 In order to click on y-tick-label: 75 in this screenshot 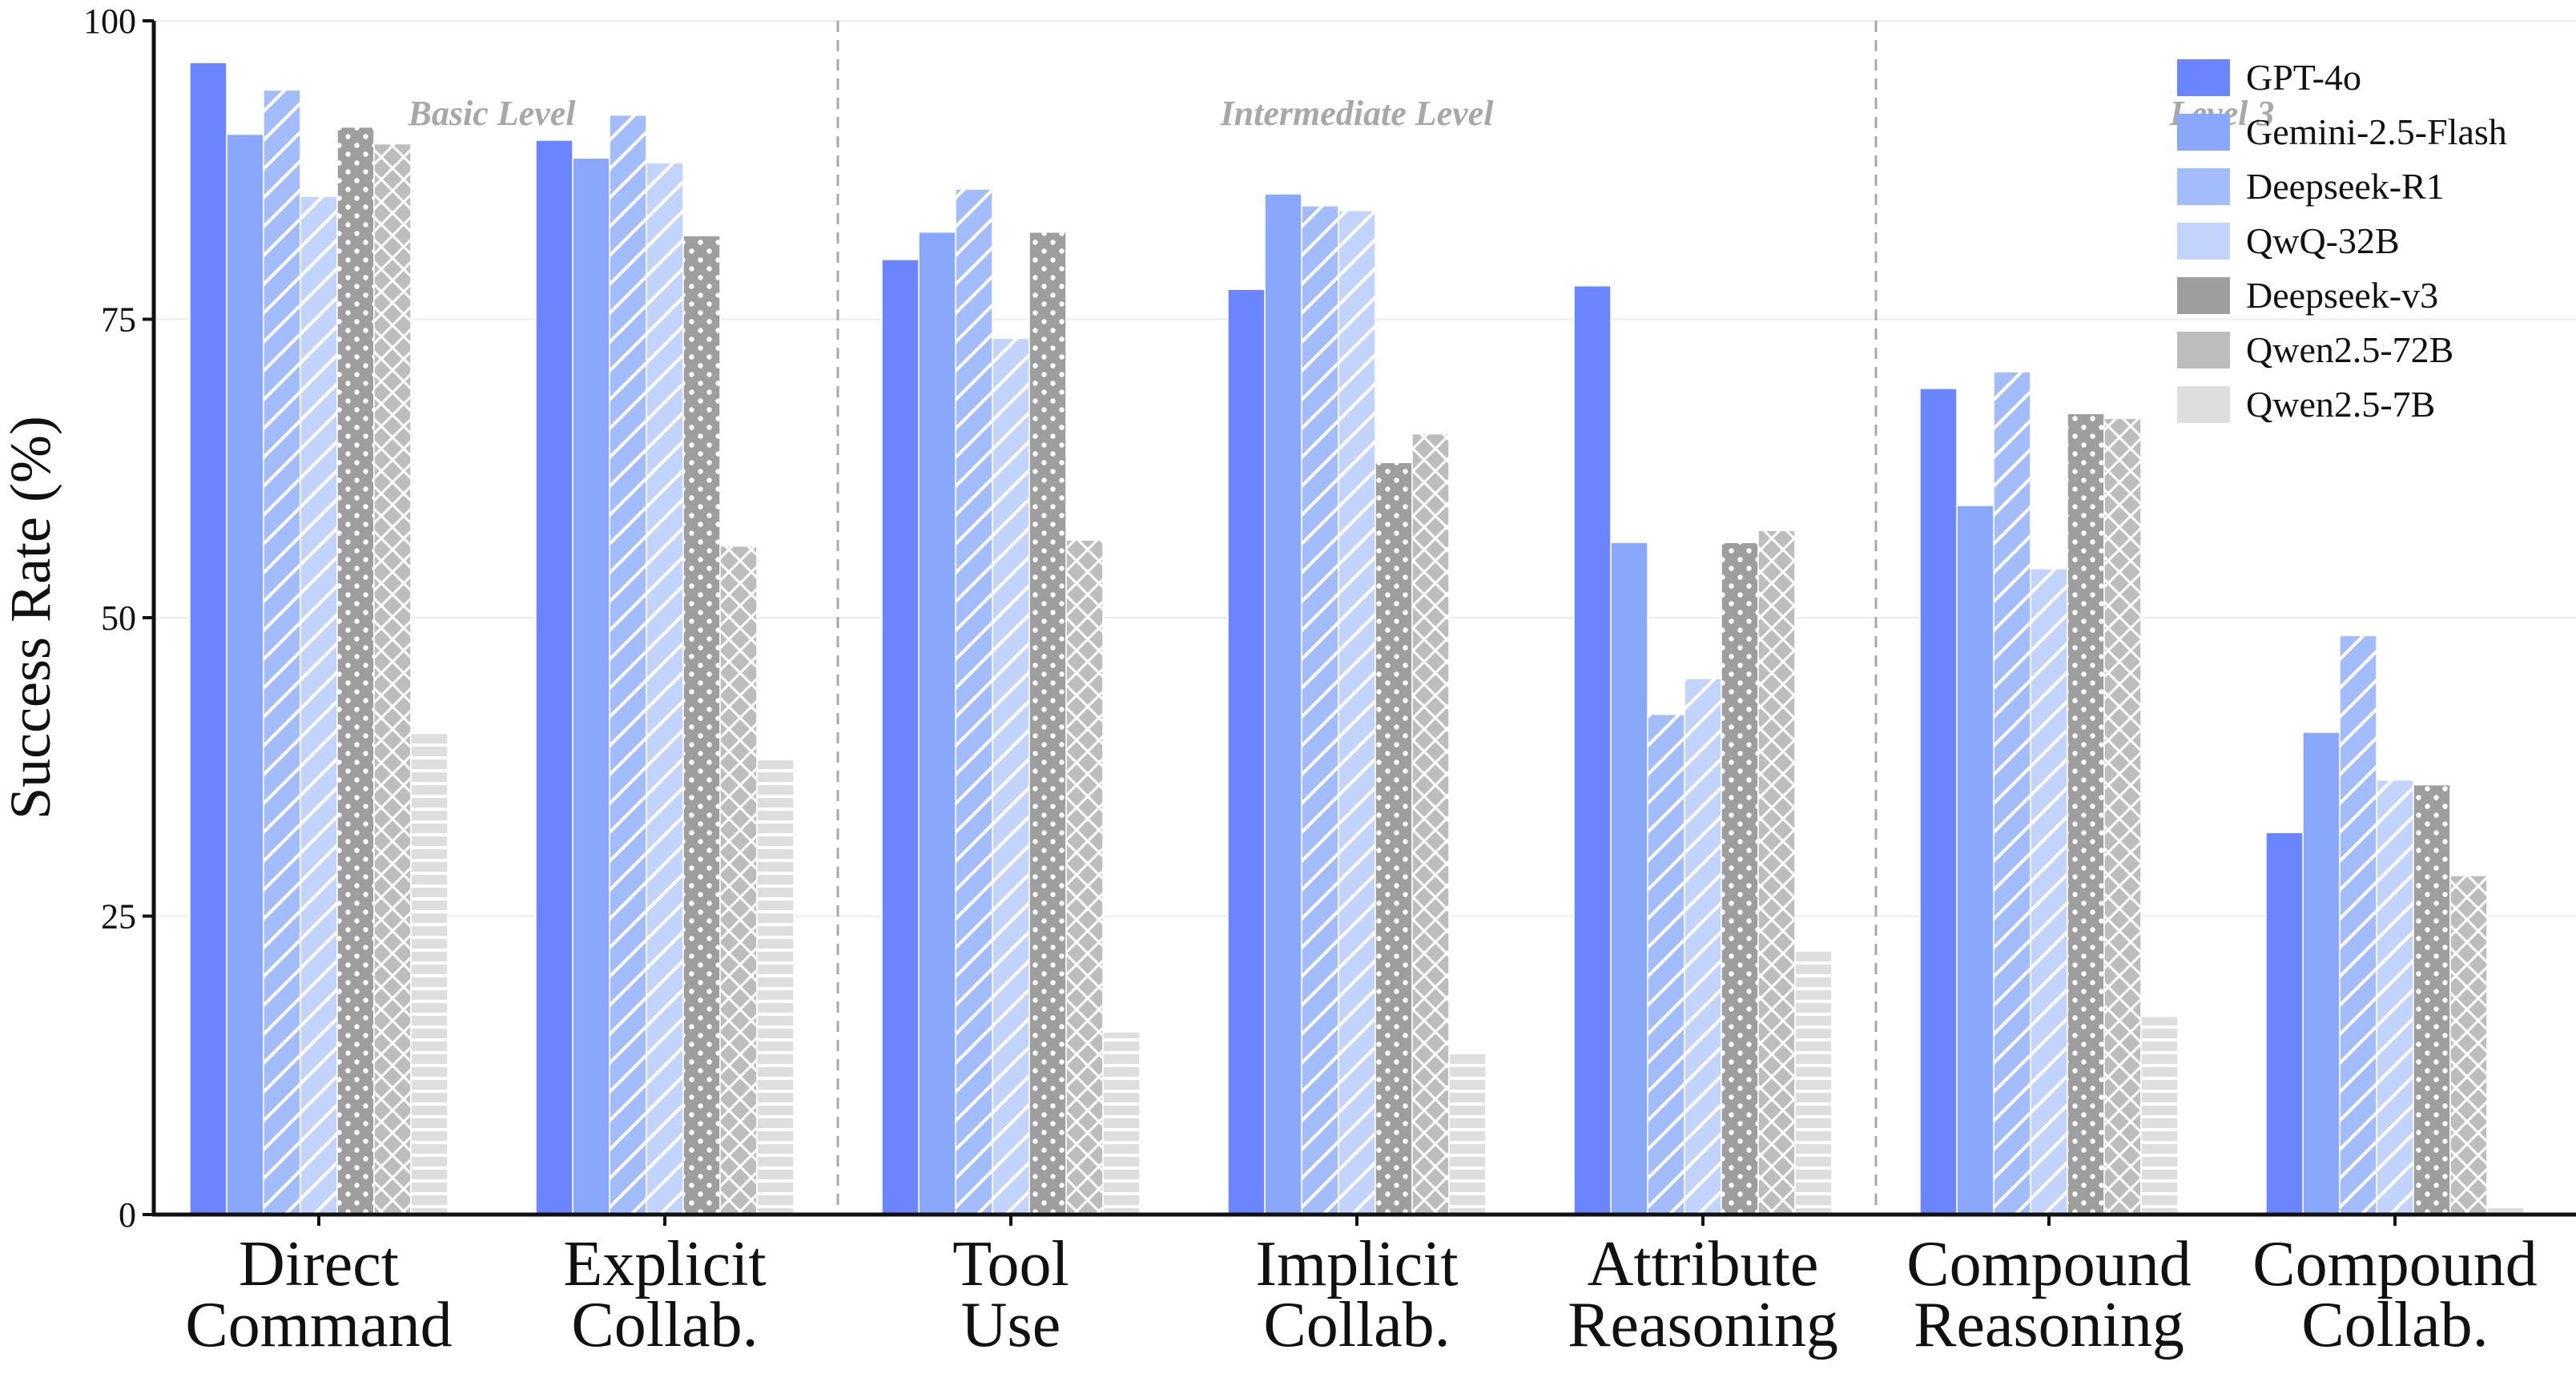, I will do `click(118, 320)`.